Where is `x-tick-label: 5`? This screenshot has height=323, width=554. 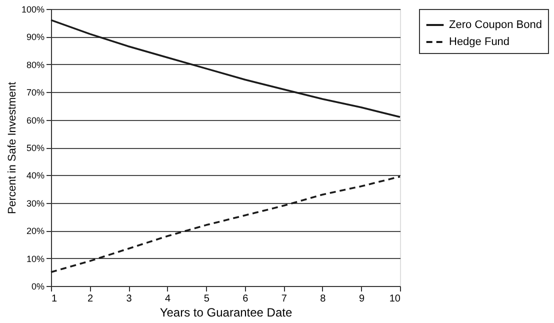
x-tick-label: 5 is located at coordinates (207, 299).